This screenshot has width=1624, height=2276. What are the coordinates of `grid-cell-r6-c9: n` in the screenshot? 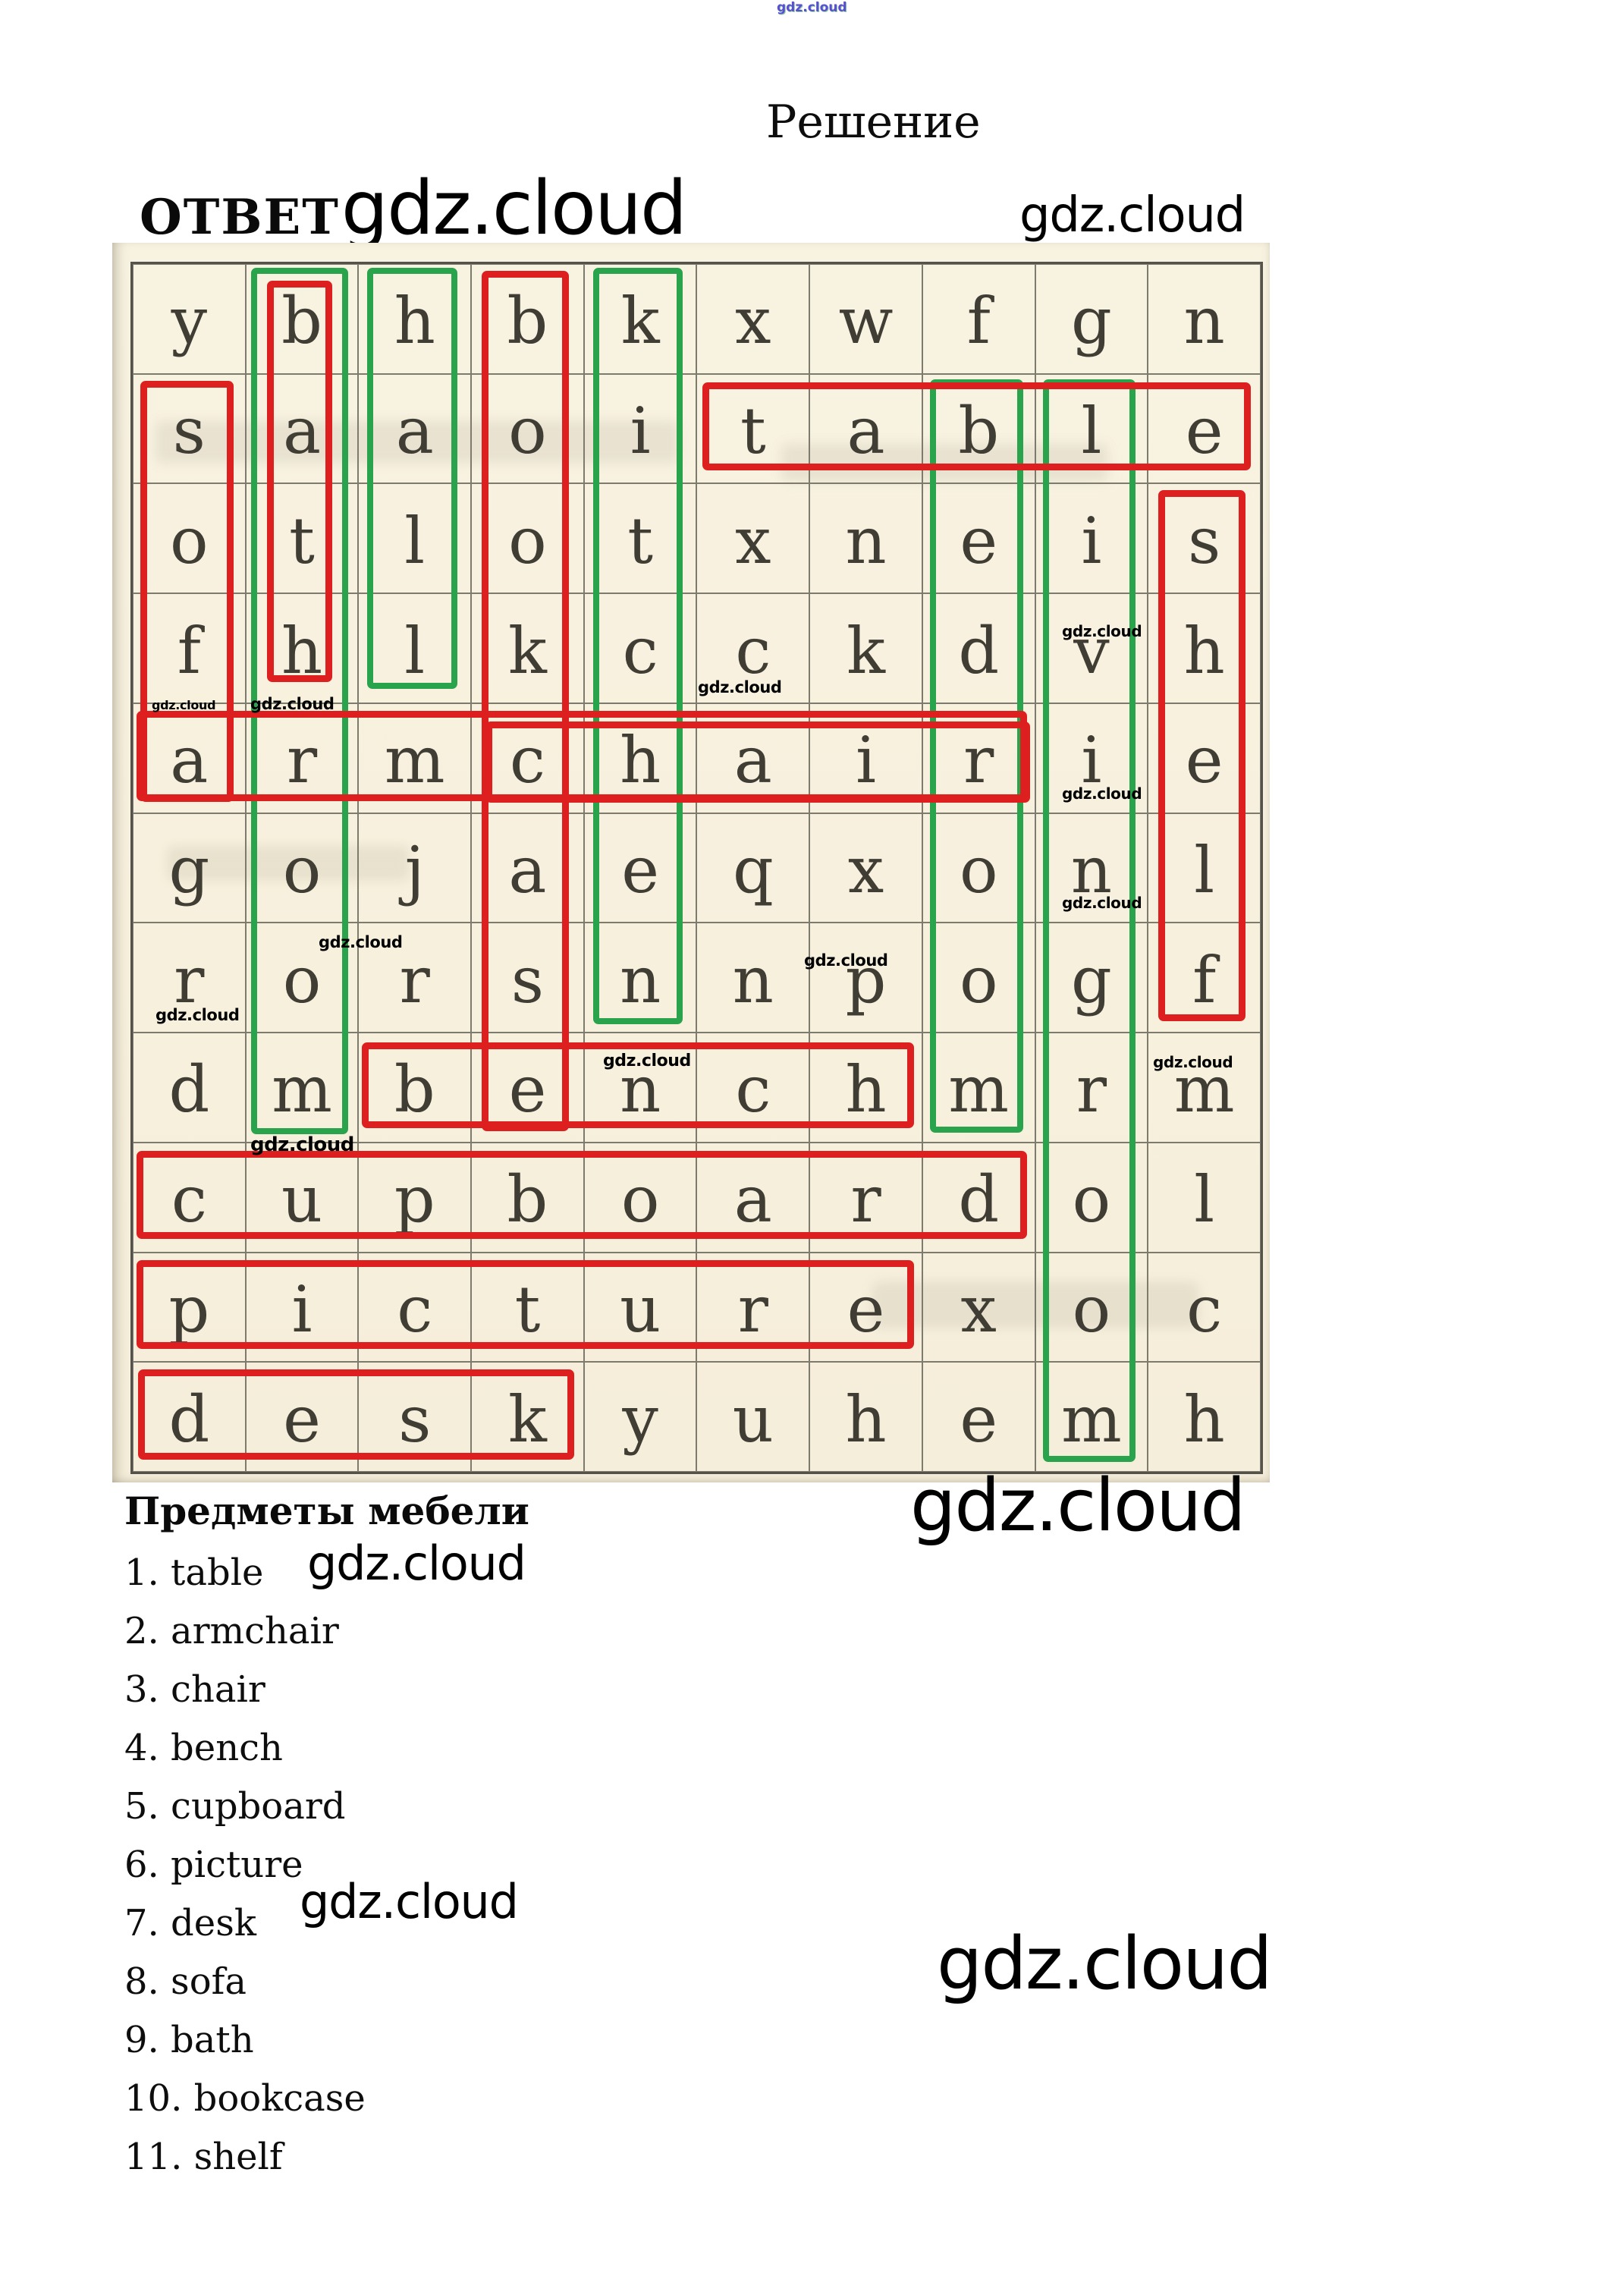 It's located at (1091, 868).